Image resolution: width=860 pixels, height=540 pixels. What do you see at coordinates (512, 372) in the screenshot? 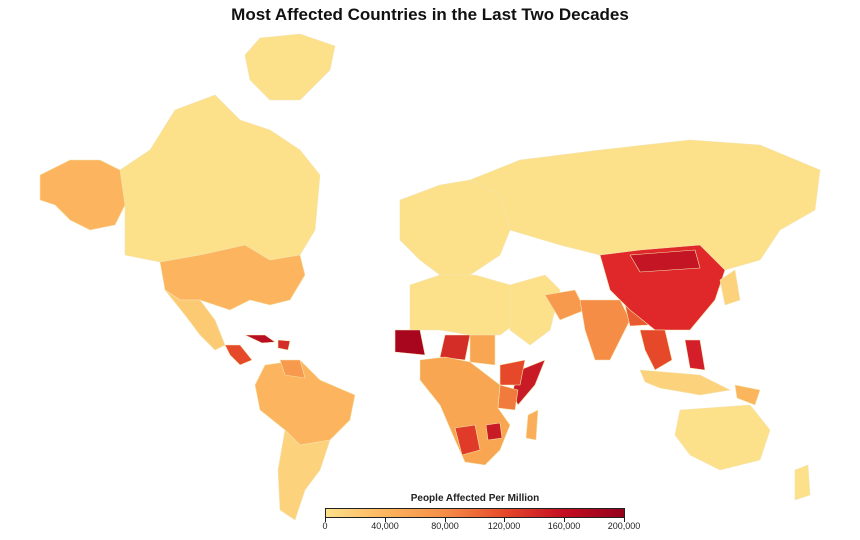
I see `region-ethiopia` at bounding box center [512, 372].